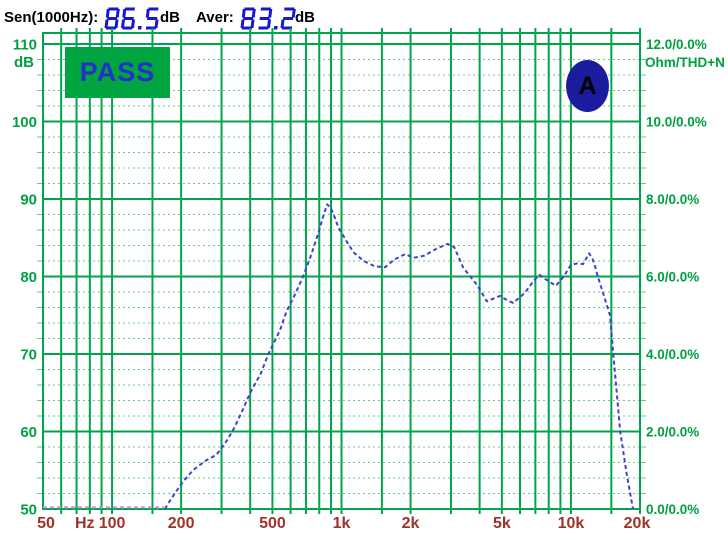  I want to click on x-tick-label: 20k, so click(637, 523).